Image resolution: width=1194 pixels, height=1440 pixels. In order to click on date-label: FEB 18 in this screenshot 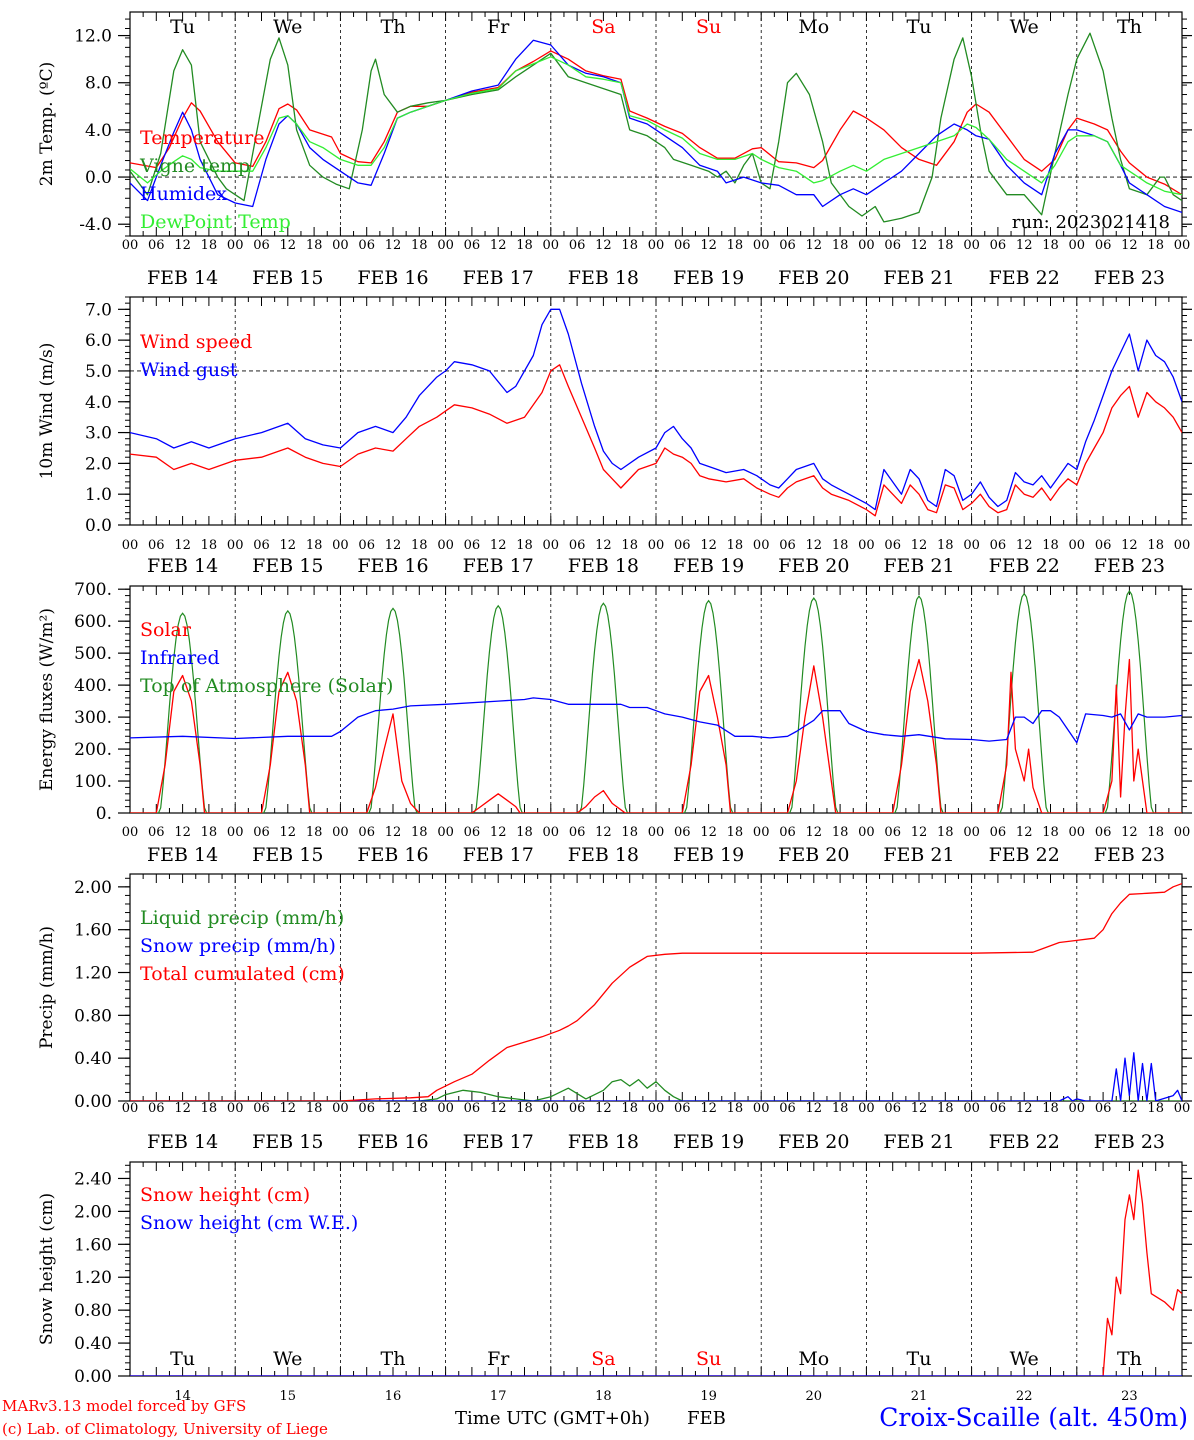, I will do `click(603, 566)`.